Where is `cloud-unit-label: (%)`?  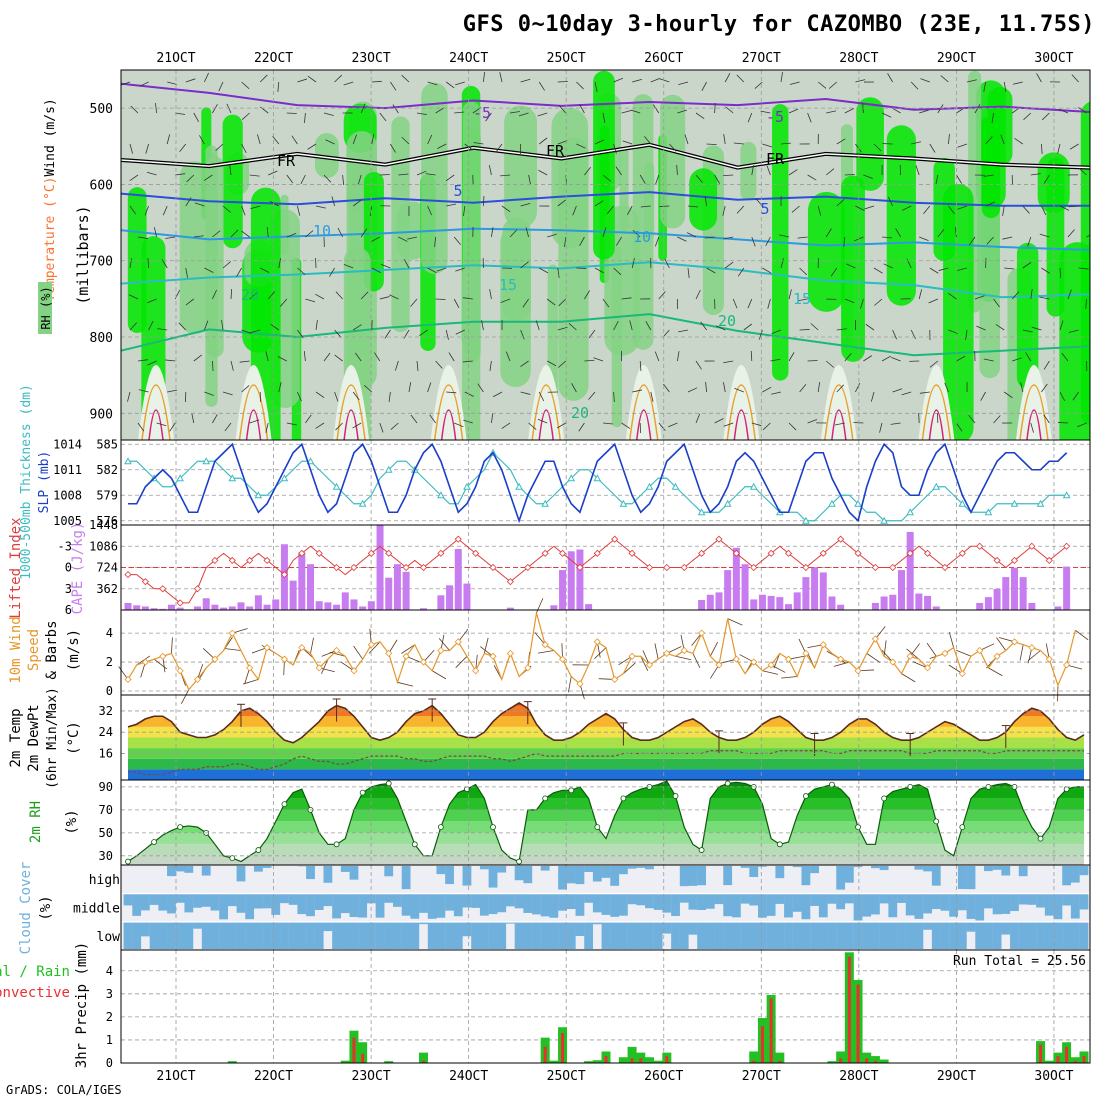 cloud-unit-label: (%) is located at coordinates (46, 907).